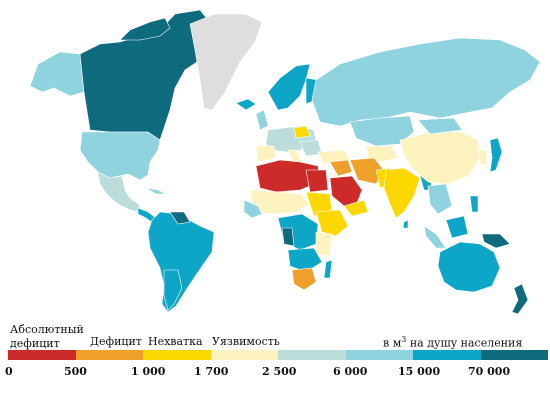 This screenshot has width=550, height=400. I want to click on egypt, so click(317, 181).